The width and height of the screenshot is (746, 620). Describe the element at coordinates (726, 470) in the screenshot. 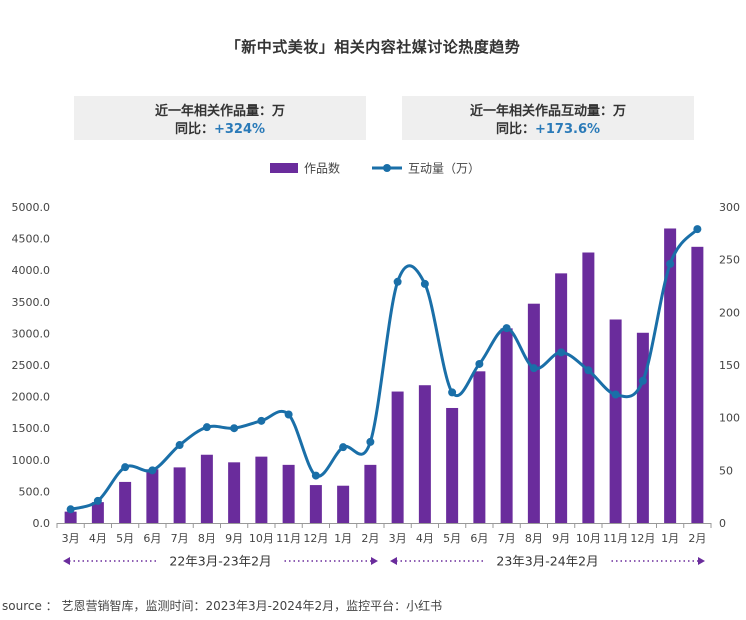

I see `y-right-tick-label: 50` at that location.